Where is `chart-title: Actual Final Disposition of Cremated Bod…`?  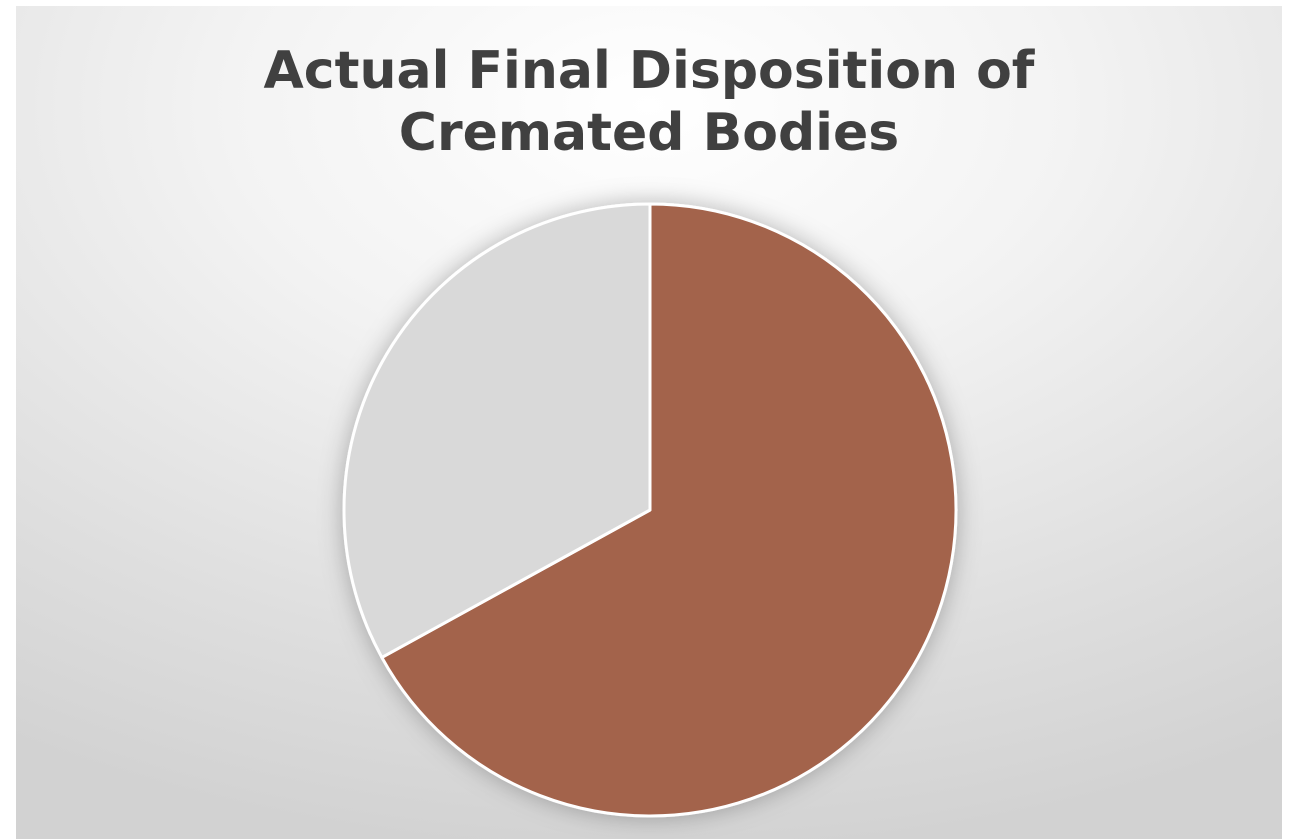
chart-title: Actual Final Disposition of Cremated Bod… is located at coordinates (649, 102).